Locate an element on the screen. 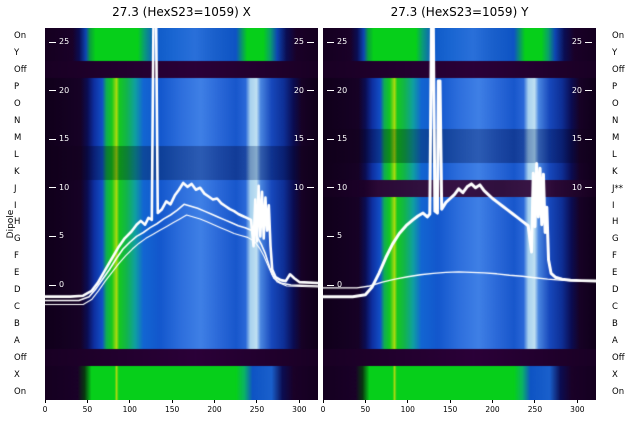  dipole-label-right: X is located at coordinates (615, 374).